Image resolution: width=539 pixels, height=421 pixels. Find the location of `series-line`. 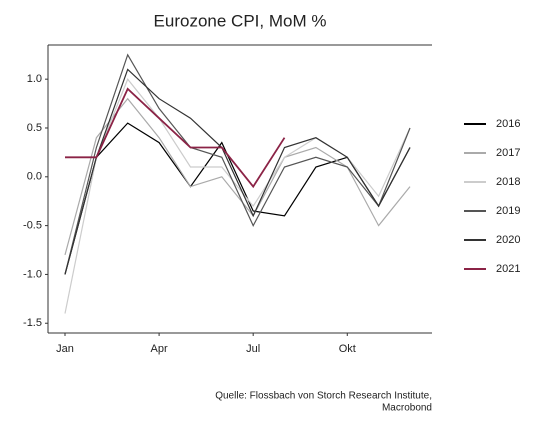

series-line is located at coordinates (175, 138).